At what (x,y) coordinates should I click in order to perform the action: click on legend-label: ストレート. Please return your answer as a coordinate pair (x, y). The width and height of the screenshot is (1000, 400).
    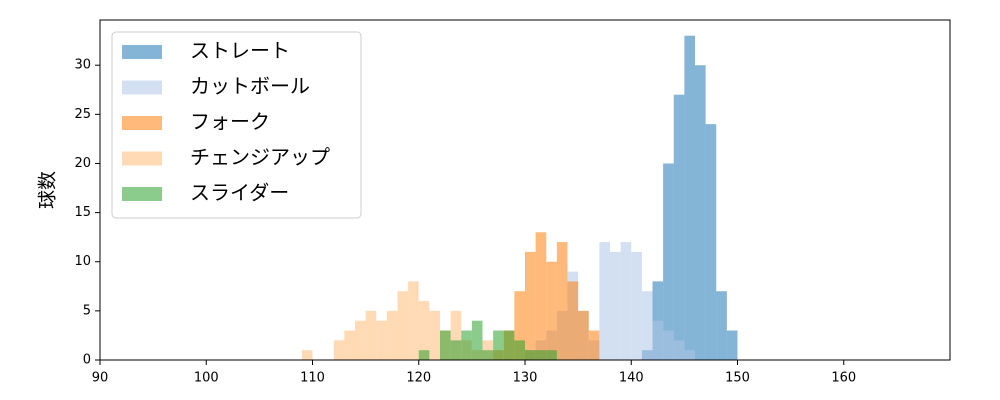
    Looking at the image, I should click on (240, 51).